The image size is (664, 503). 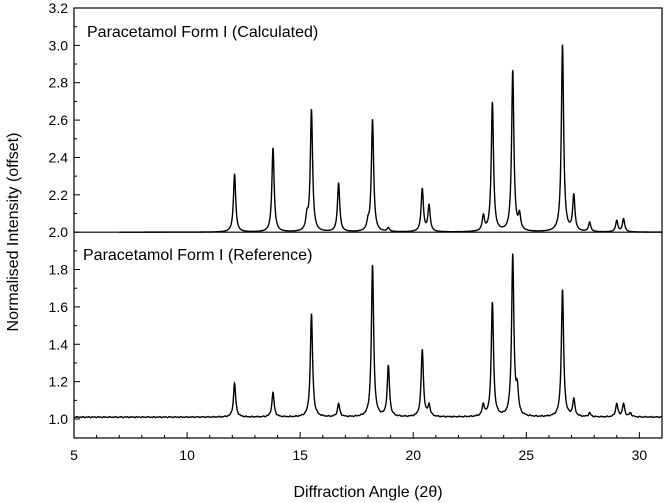 What do you see at coordinates (300, 455) in the screenshot?
I see `x-tick-label: 15` at bounding box center [300, 455].